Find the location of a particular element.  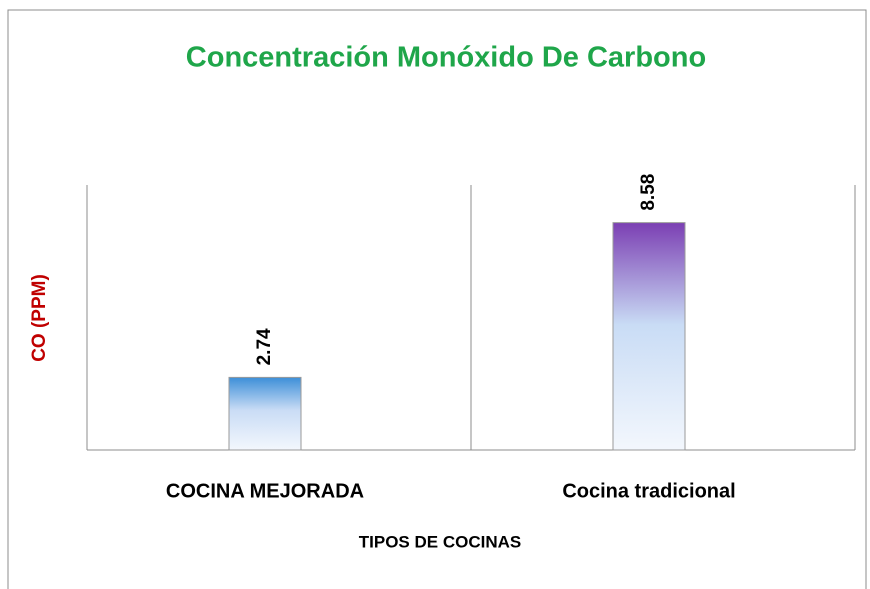

chart-title: Concentración Monóxido De Carbono is located at coordinates (446, 58).